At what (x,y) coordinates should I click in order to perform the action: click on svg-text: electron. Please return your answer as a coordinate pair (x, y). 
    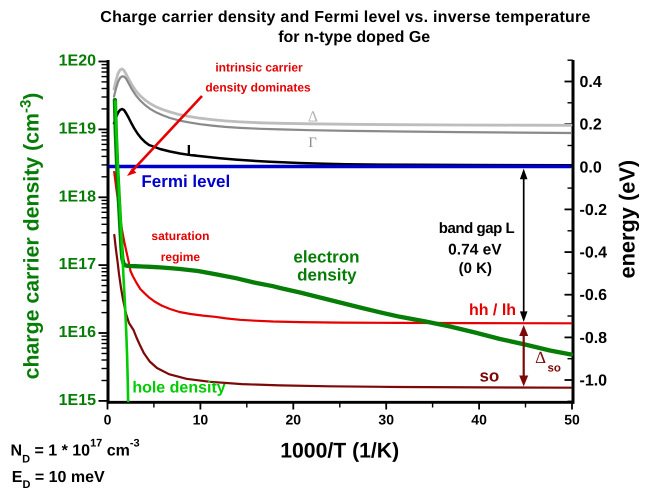
    Looking at the image, I should click on (326, 257).